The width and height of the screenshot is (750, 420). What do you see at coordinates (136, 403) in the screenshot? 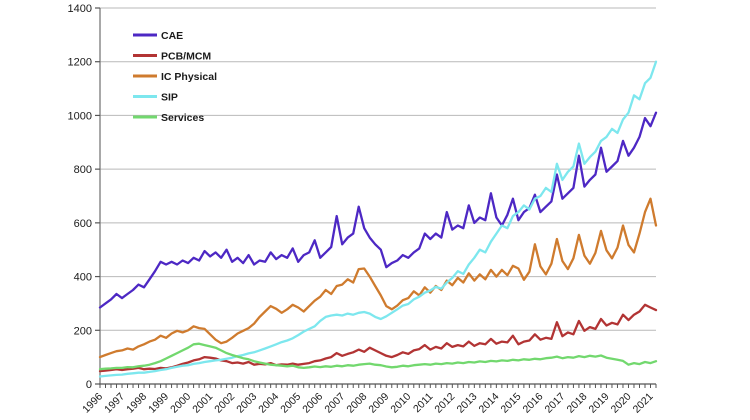
I see `x-axis-label: 1998` at bounding box center [136, 403].